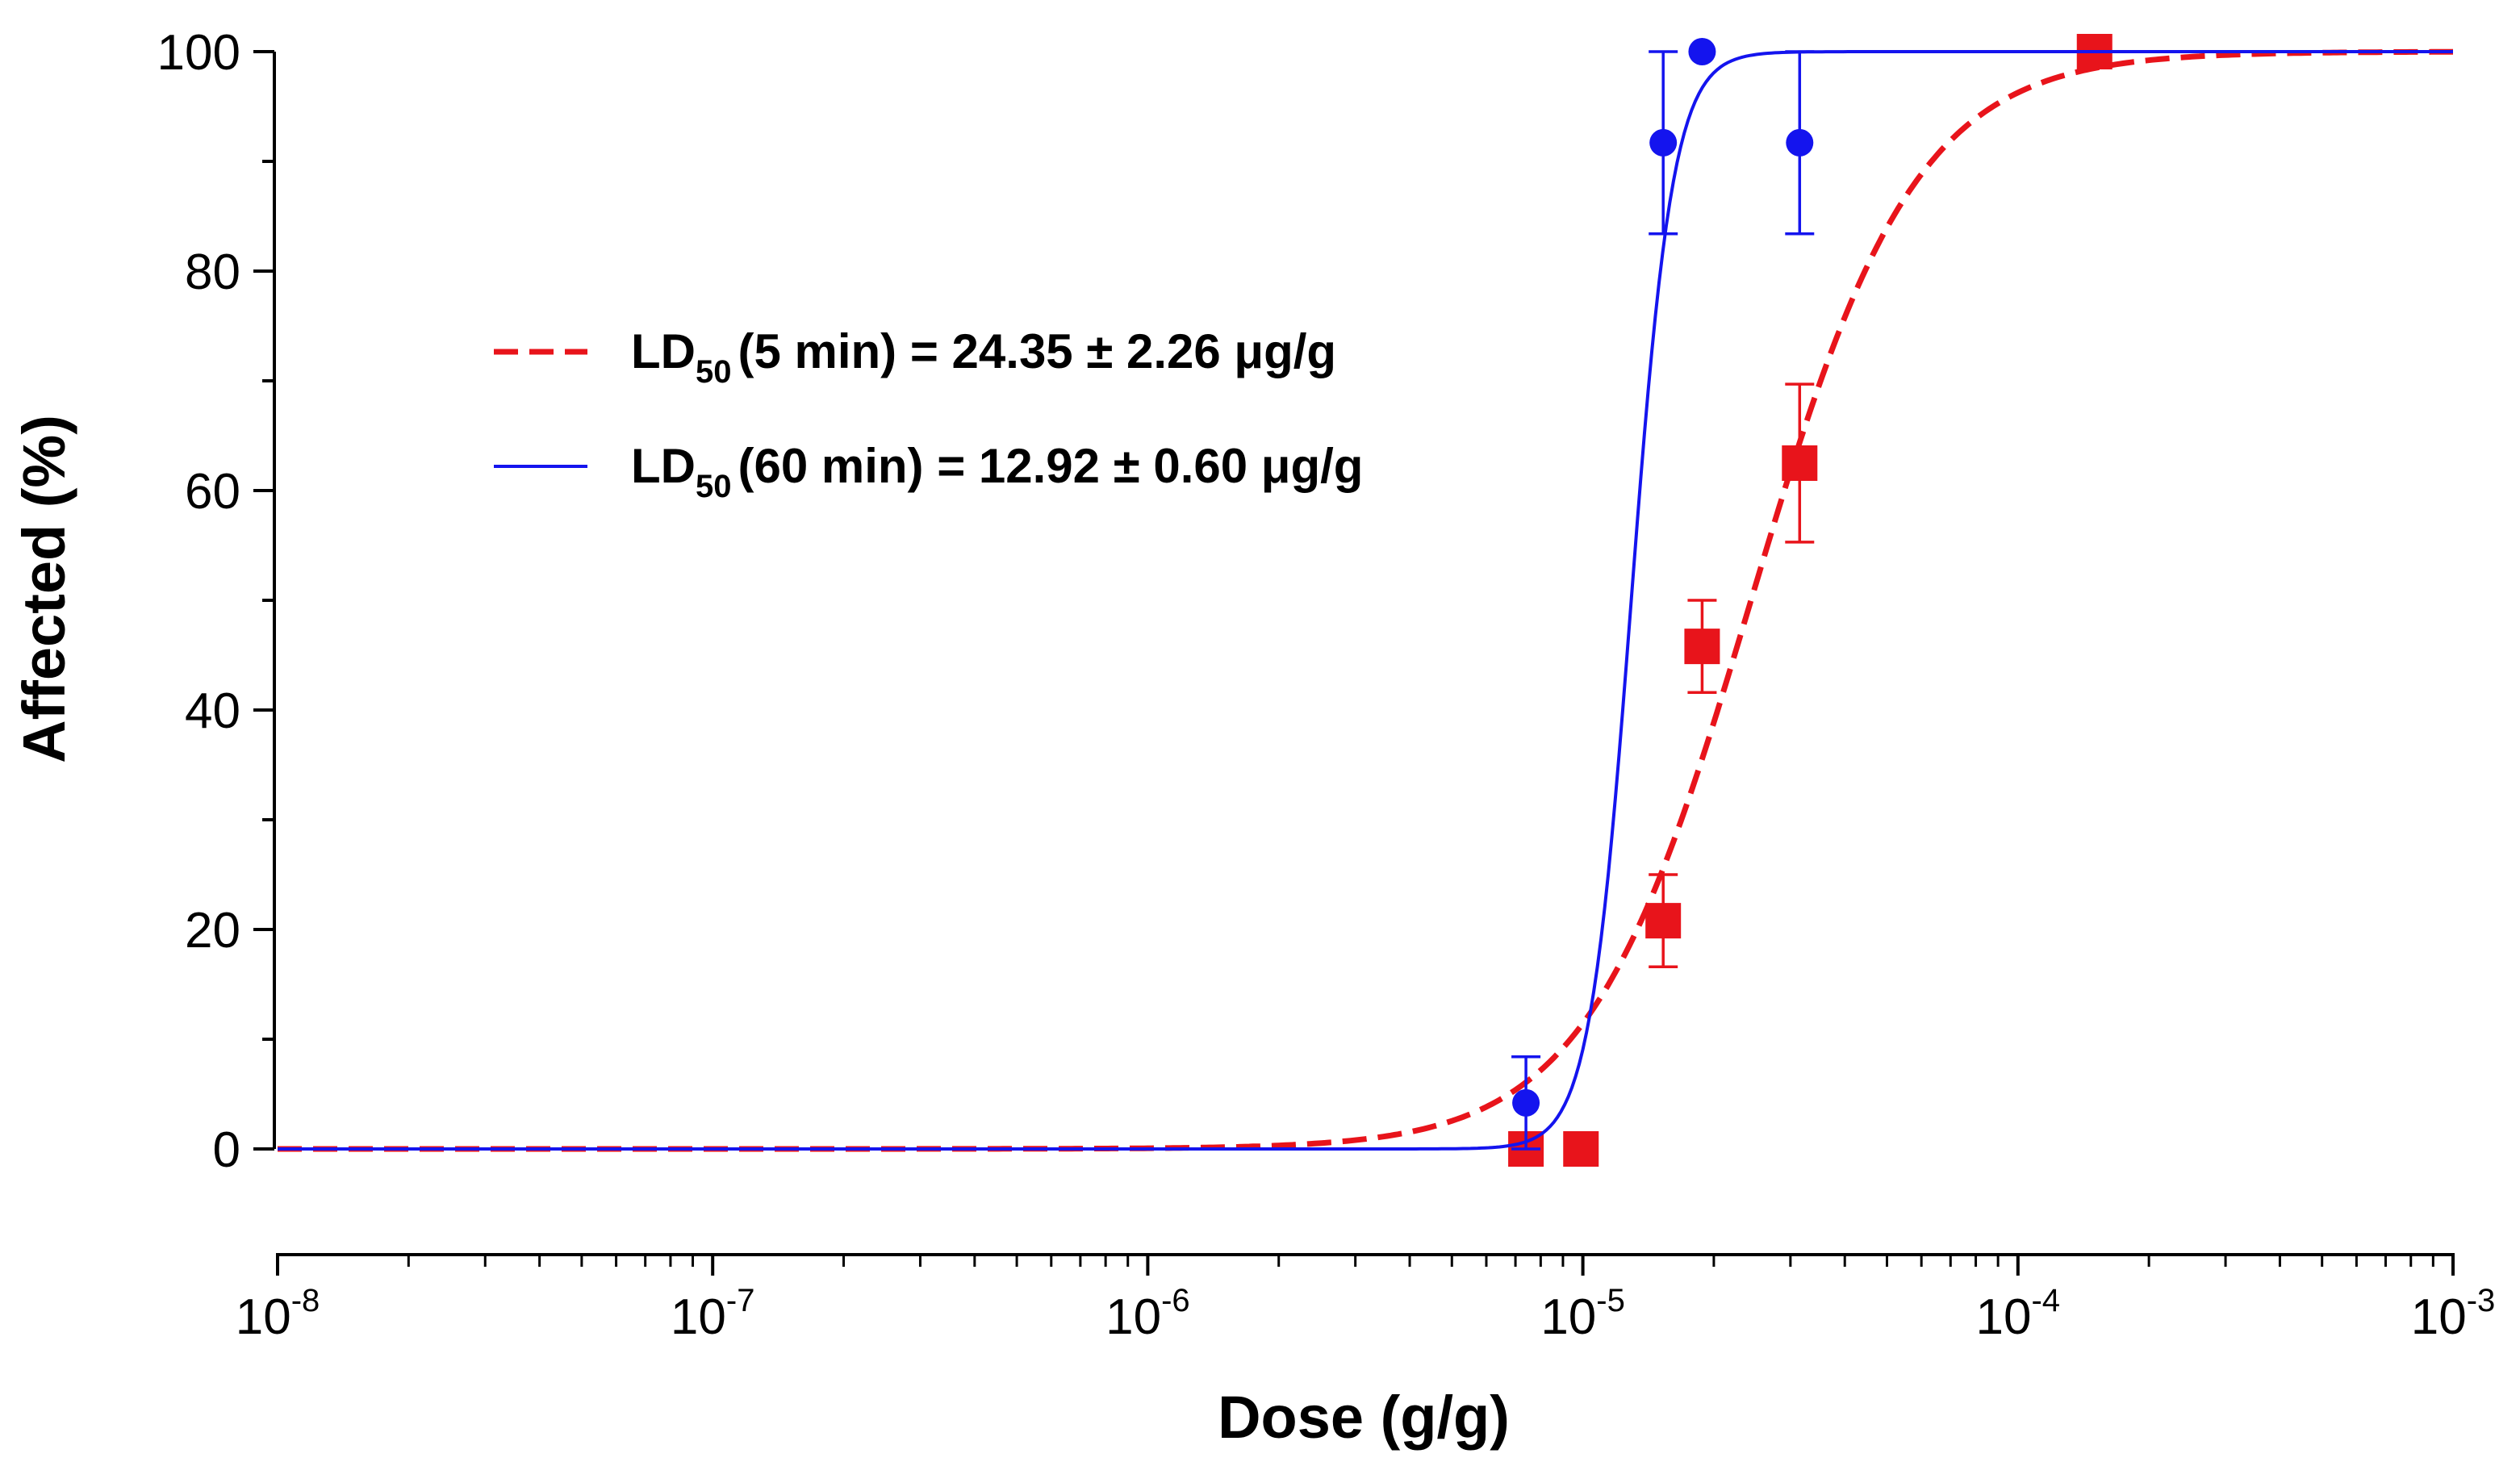 The image size is (2520, 1462). Describe the element at coordinates (216, 601) in the screenshot. I see `y-axis: 0 20 40 60 80 100` at that location.